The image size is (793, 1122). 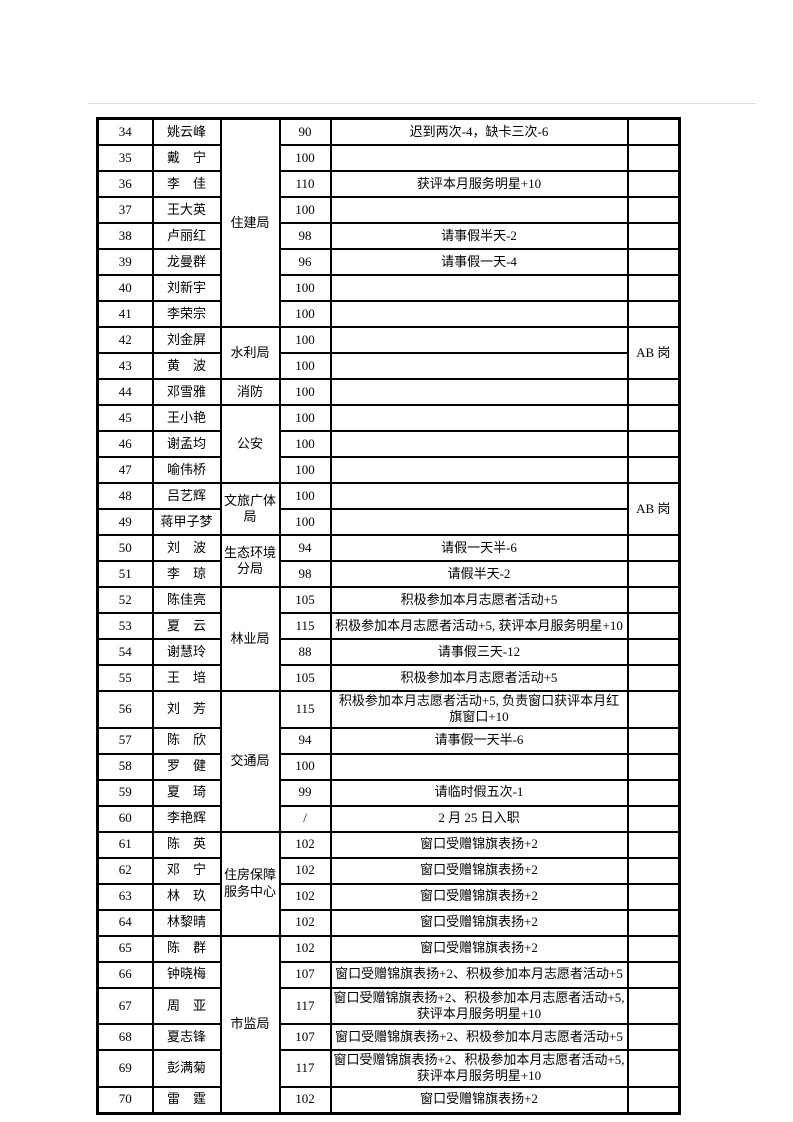 I want to click on score-cell: 115, so click(x=305, y=709).